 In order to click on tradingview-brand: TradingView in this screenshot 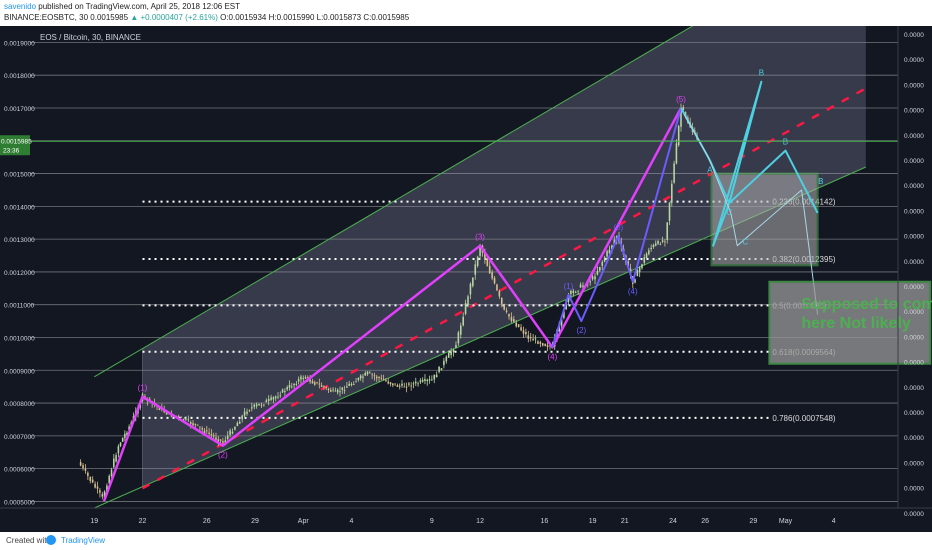, I will do `click(83, 540)`.